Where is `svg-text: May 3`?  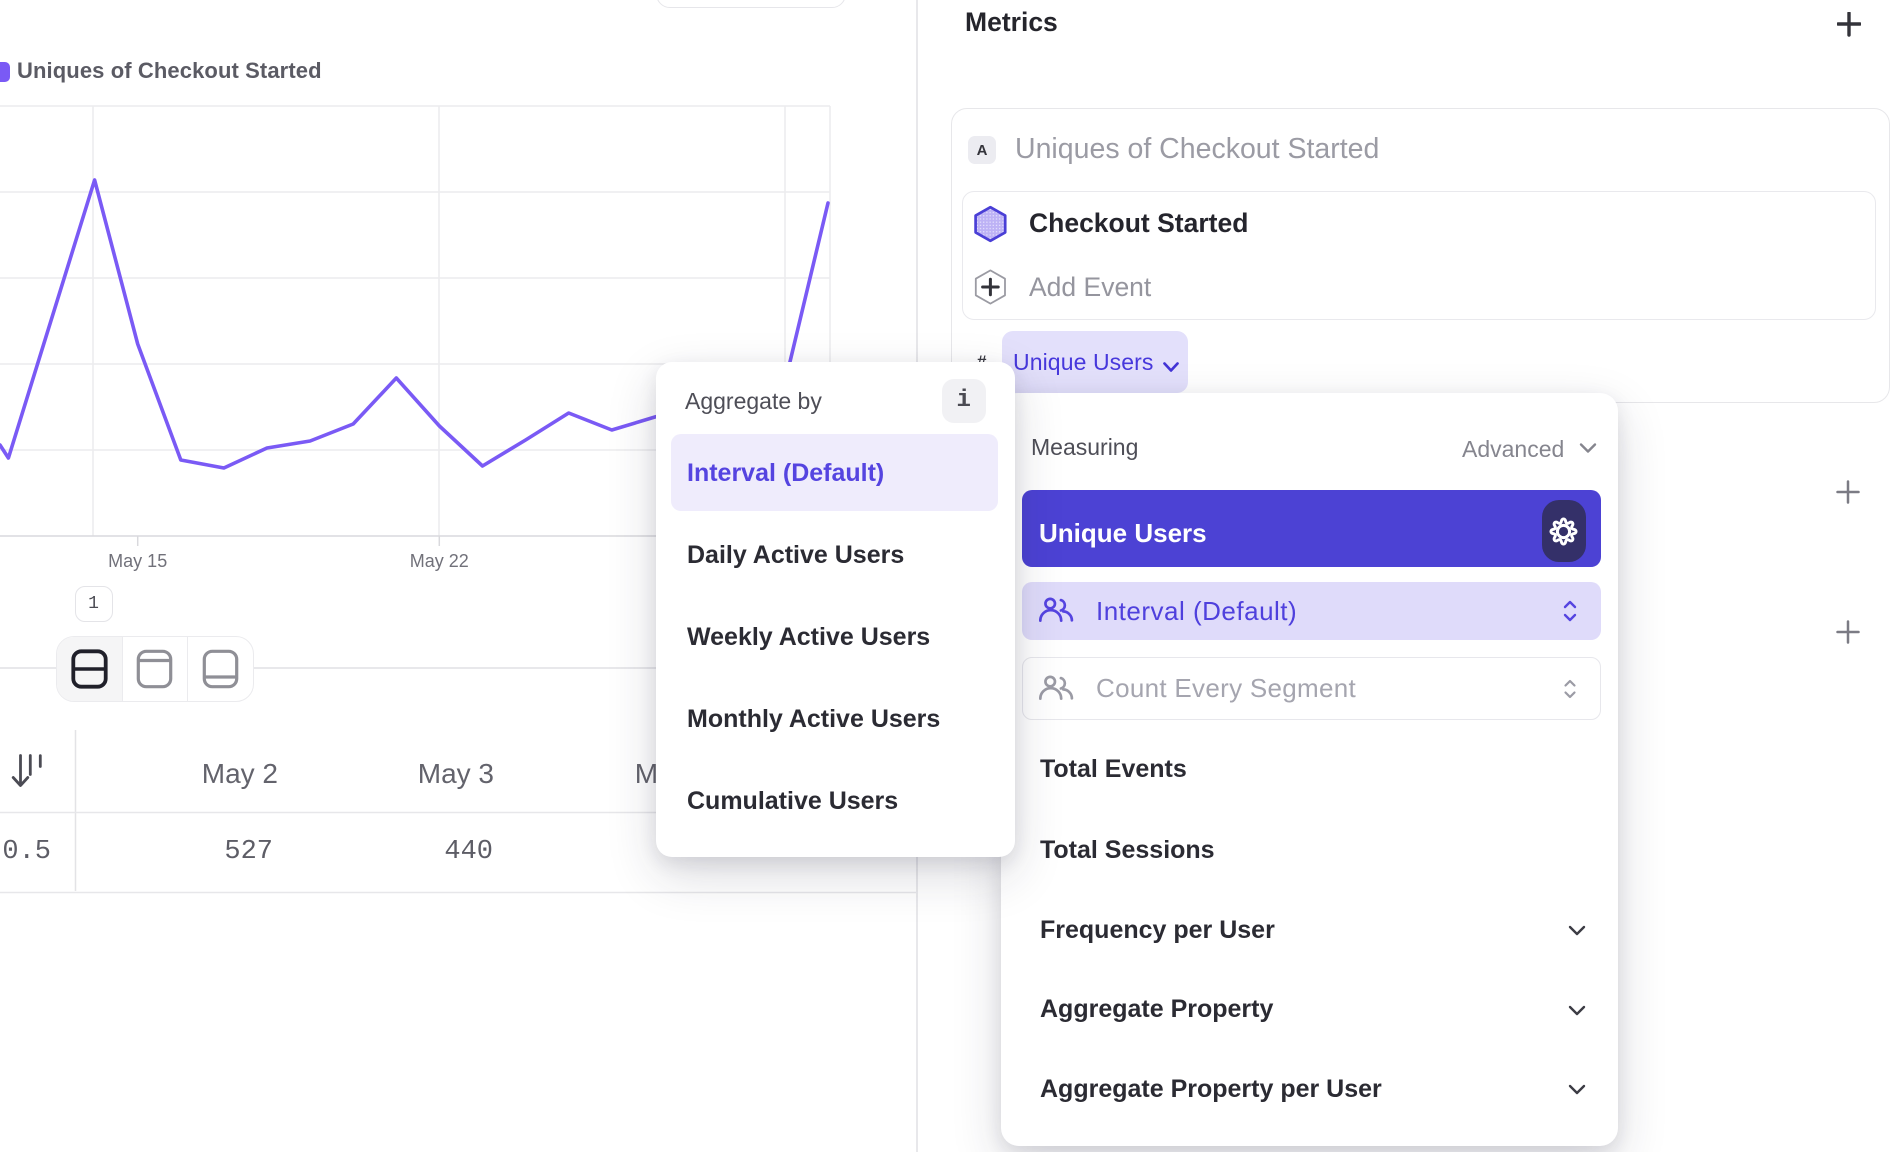
svg-text: May 3 is located at coordinates (456, 773).